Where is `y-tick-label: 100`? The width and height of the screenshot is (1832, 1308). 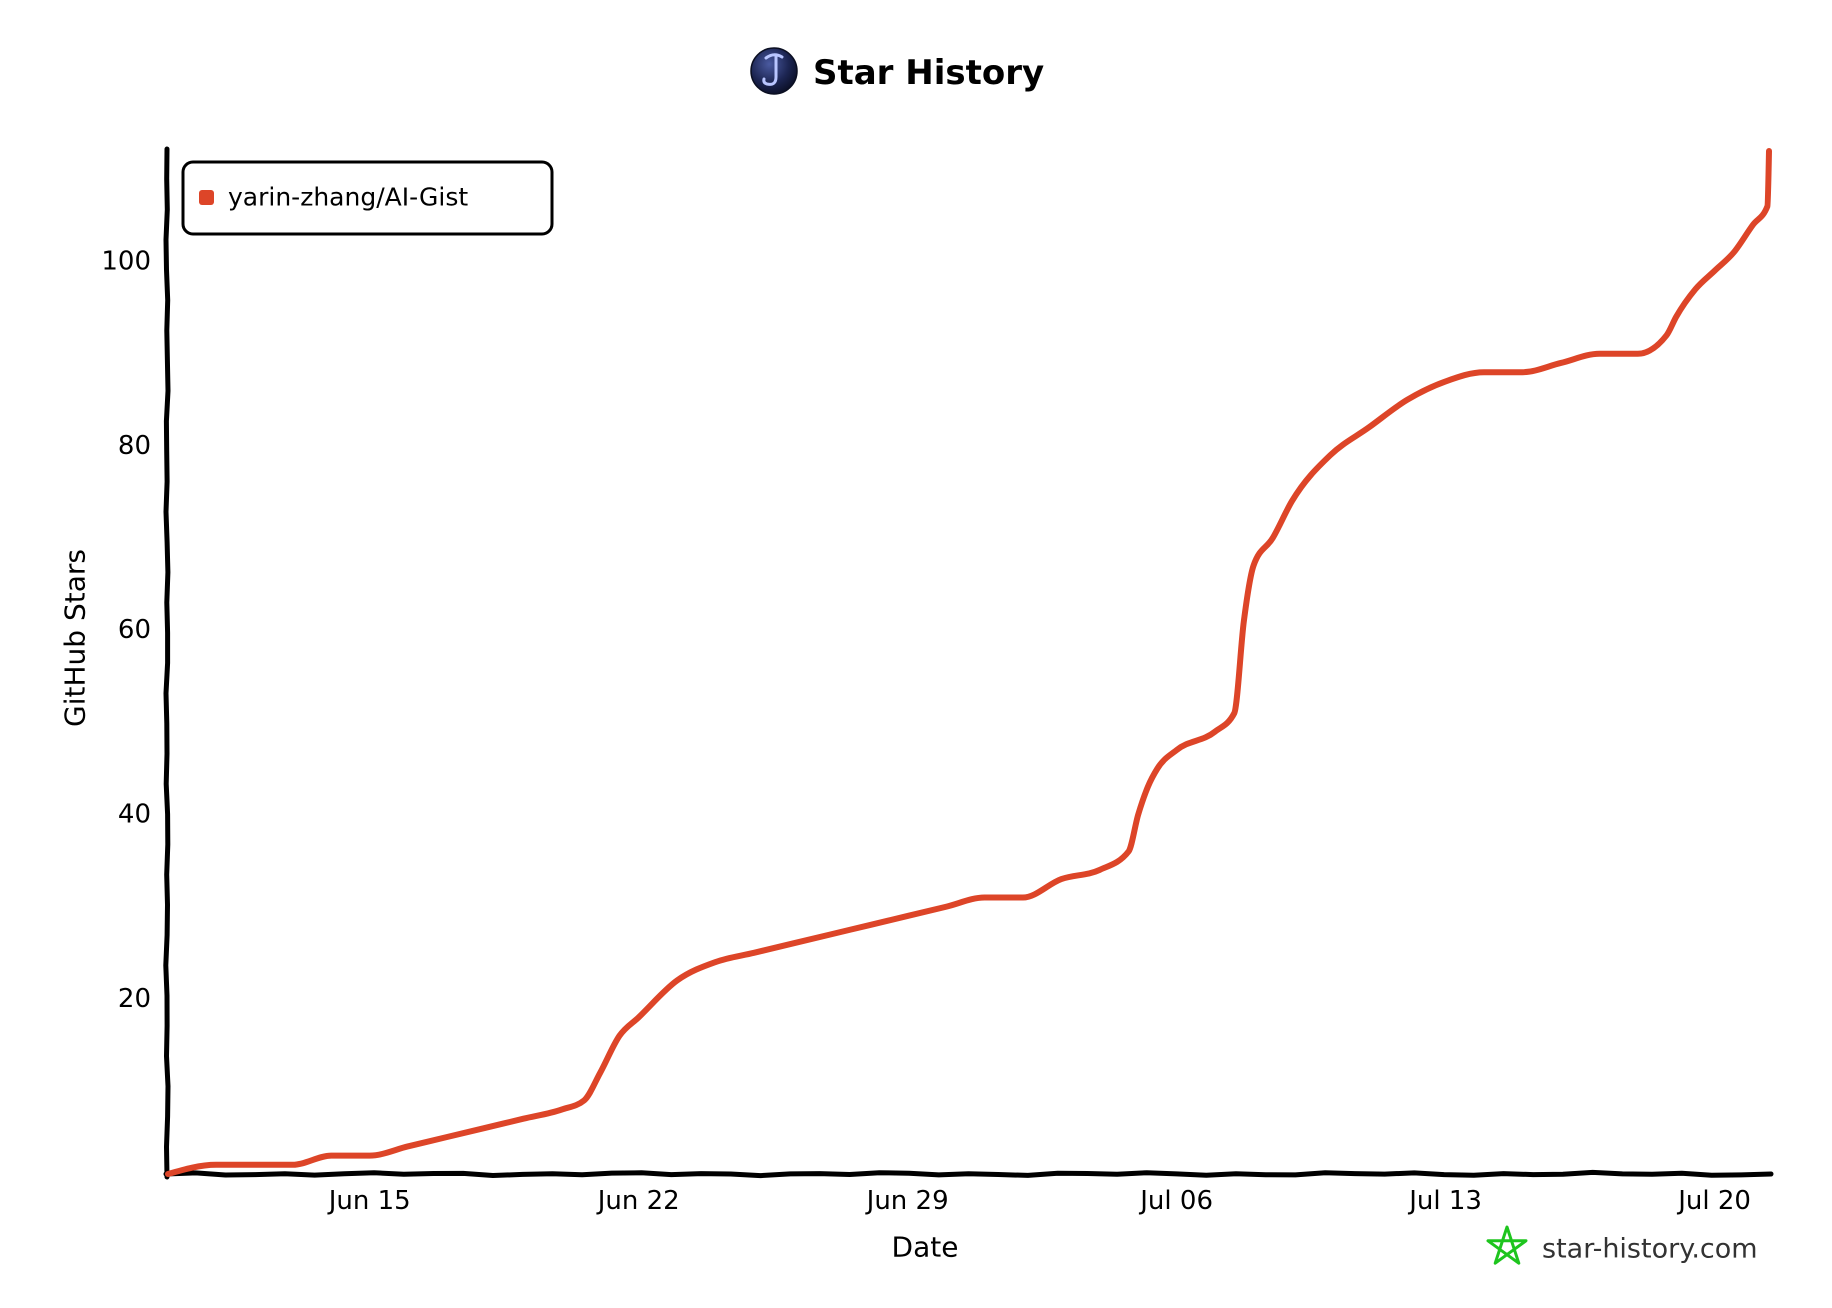
y-tick-label: 100 is located at coordinates (126, 262).